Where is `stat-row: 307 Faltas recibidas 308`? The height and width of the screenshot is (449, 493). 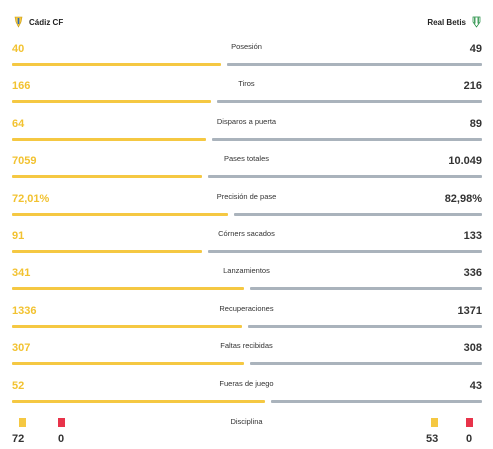
stat-row: 307 Faltas recibidas 308 is located at coordinates (246, 356).